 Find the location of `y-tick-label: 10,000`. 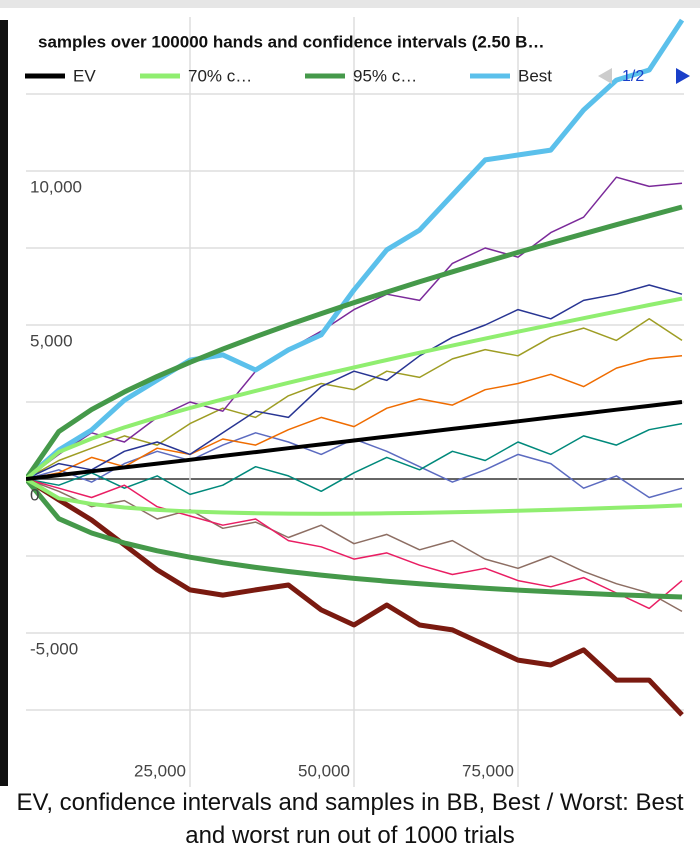

y-tick-label: 10,000 is located at coordinates (56, 186).